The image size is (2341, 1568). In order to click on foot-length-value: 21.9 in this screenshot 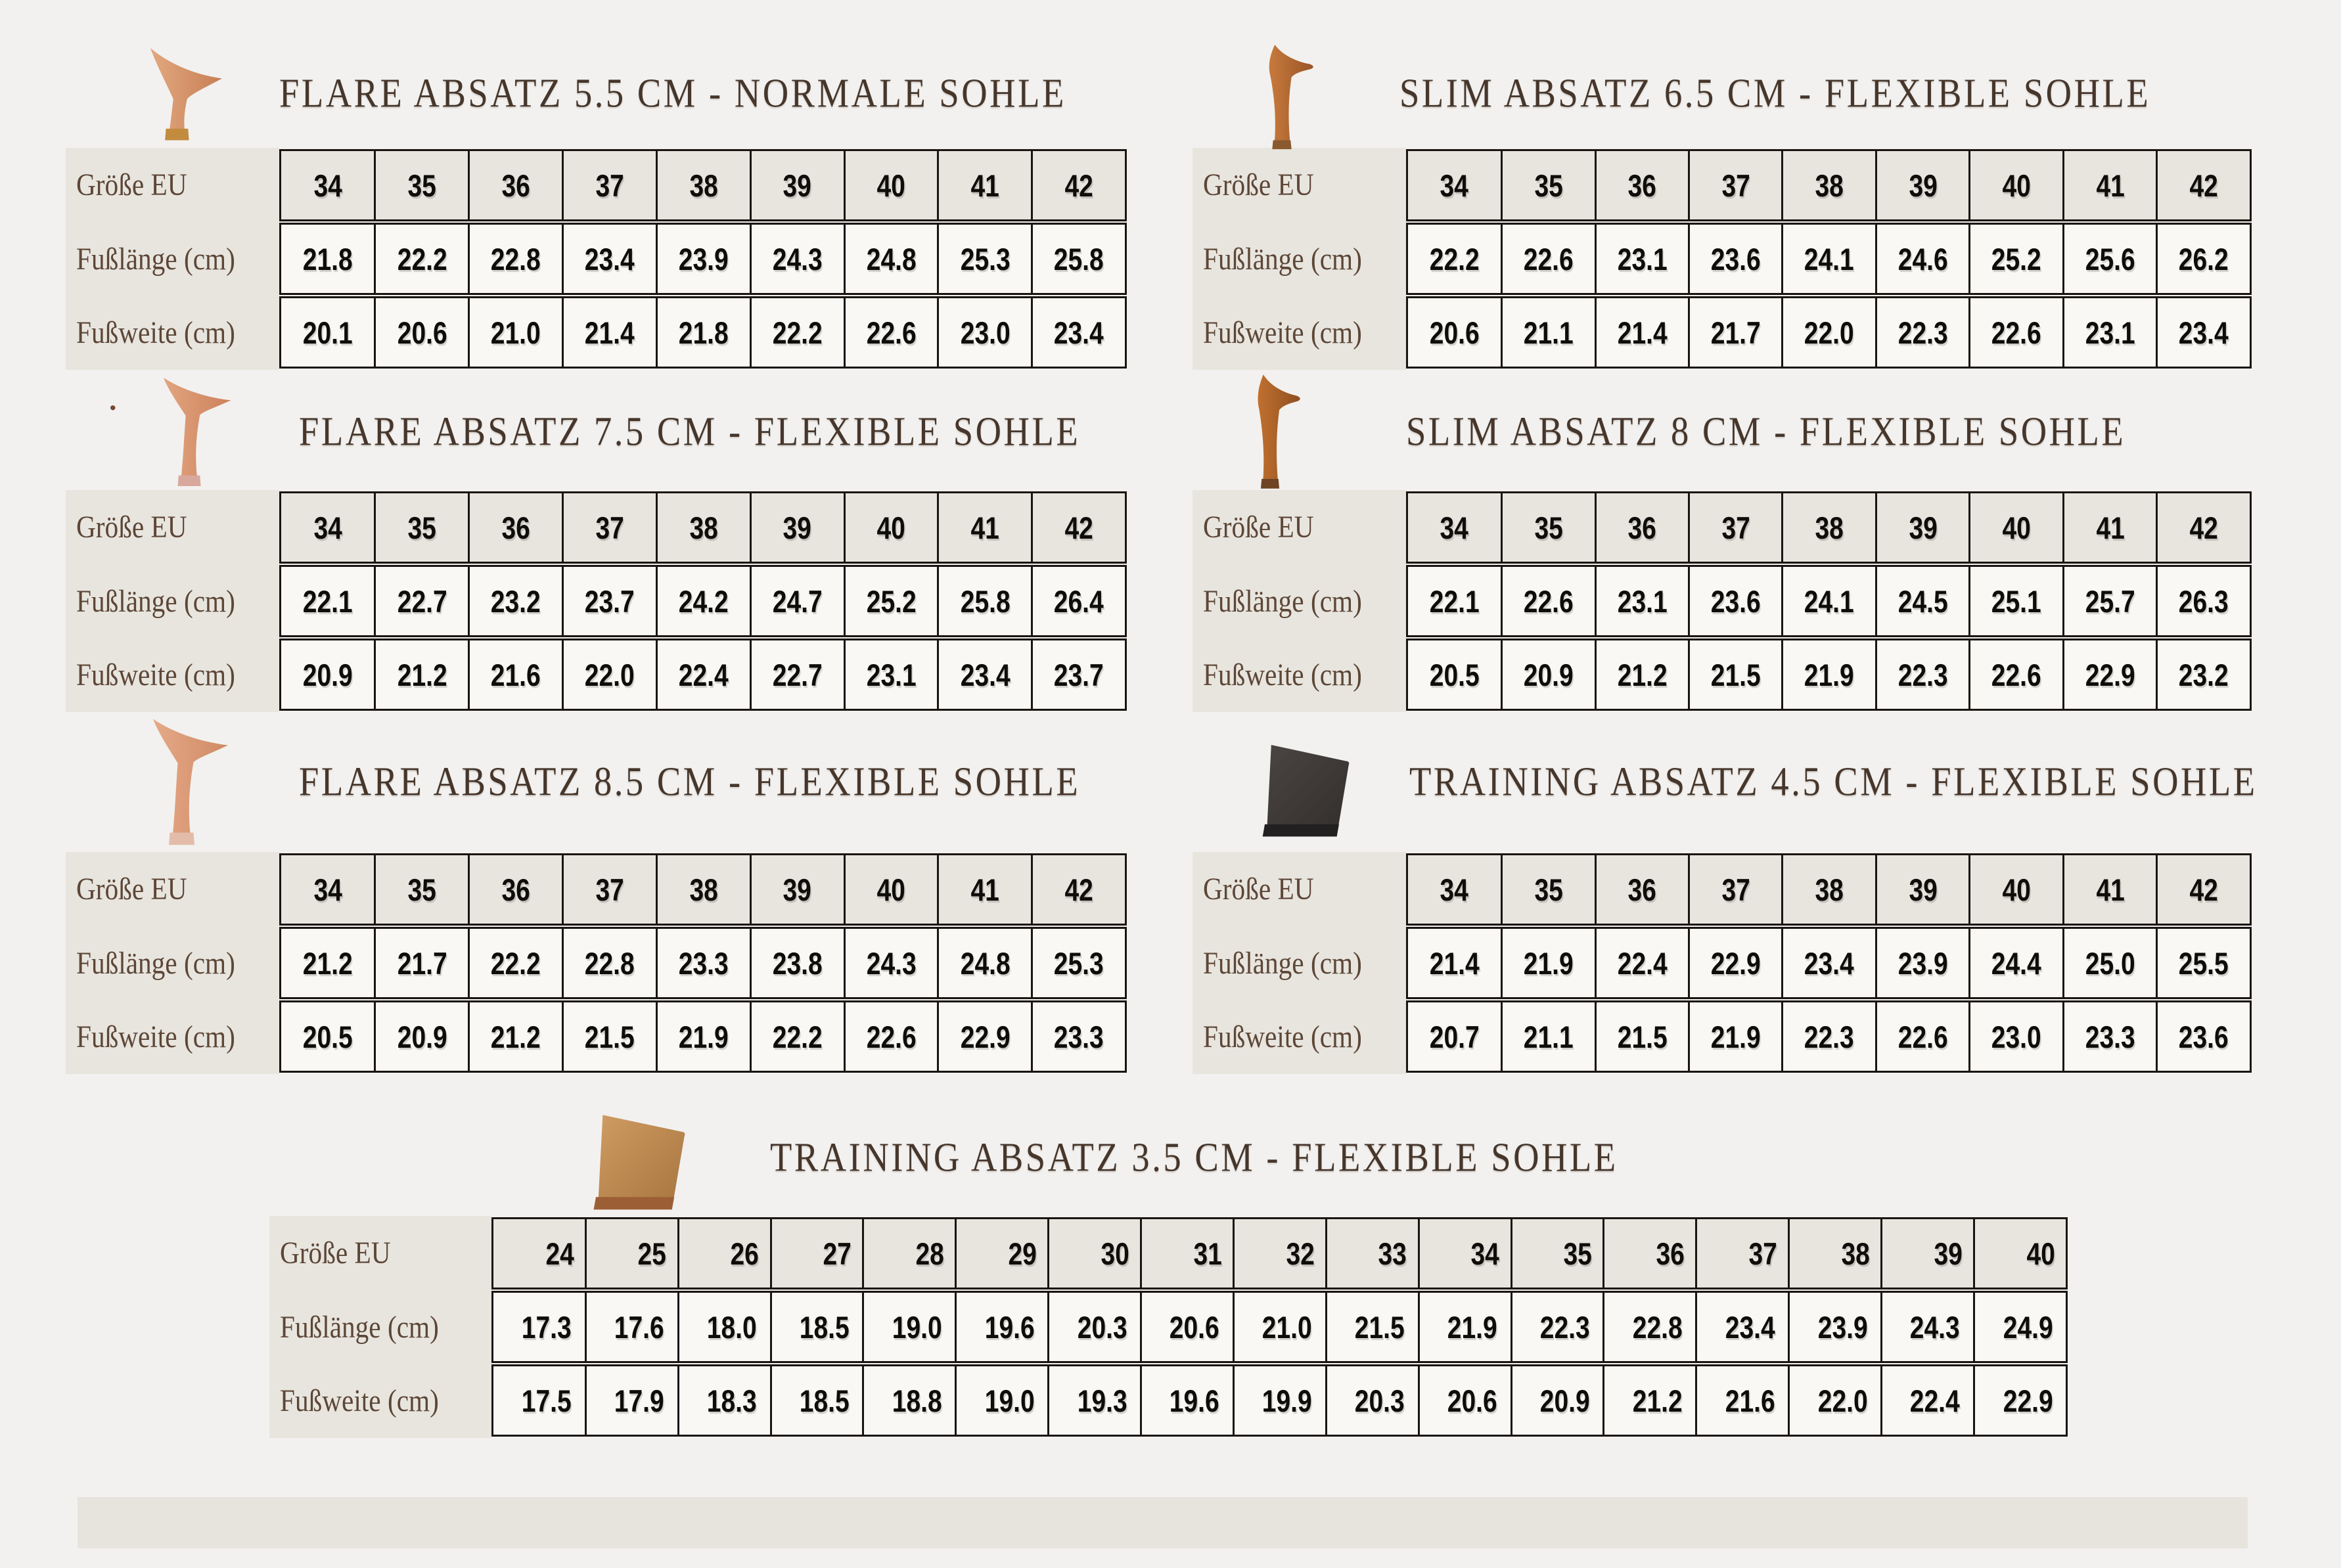, I will do `click(1550, 963)`.